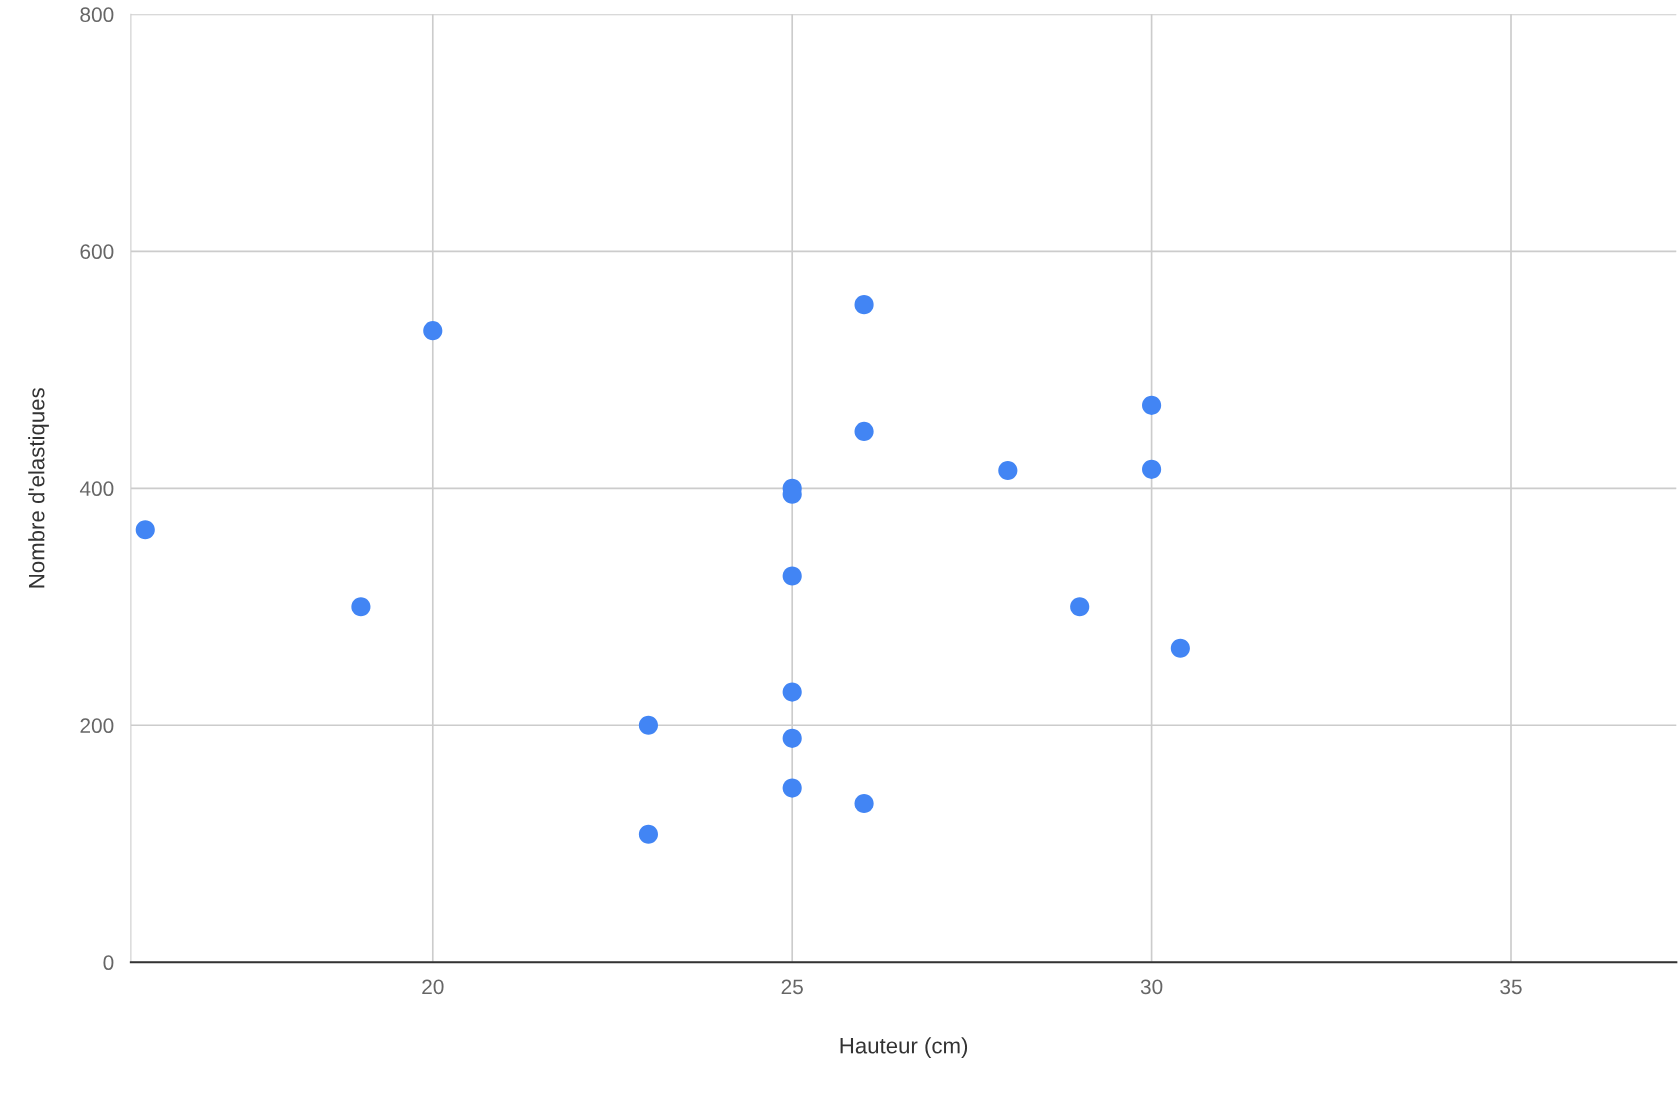  Describe the element at coordinates (1511, 987) in the screenshot. I see `x-tick-label: 35` at that location.